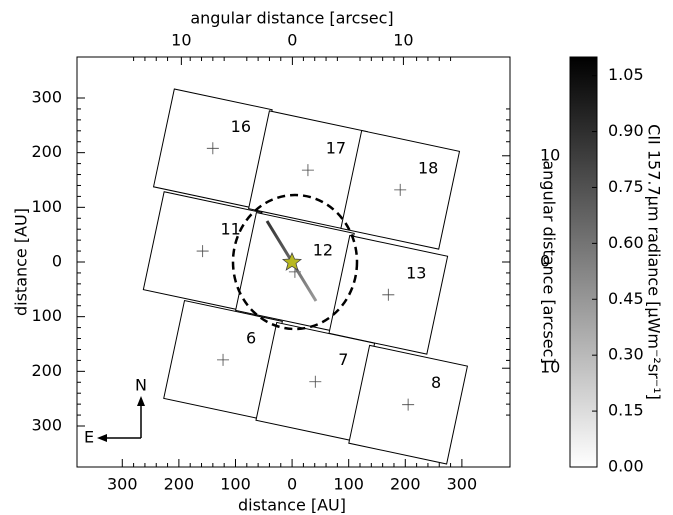 The height and width of the screenshot is (515, 673). Describe the element at coordinates (291, 18) in the screenshot. I see `x2-axis-title: angular distance [arcsec]` at that location.